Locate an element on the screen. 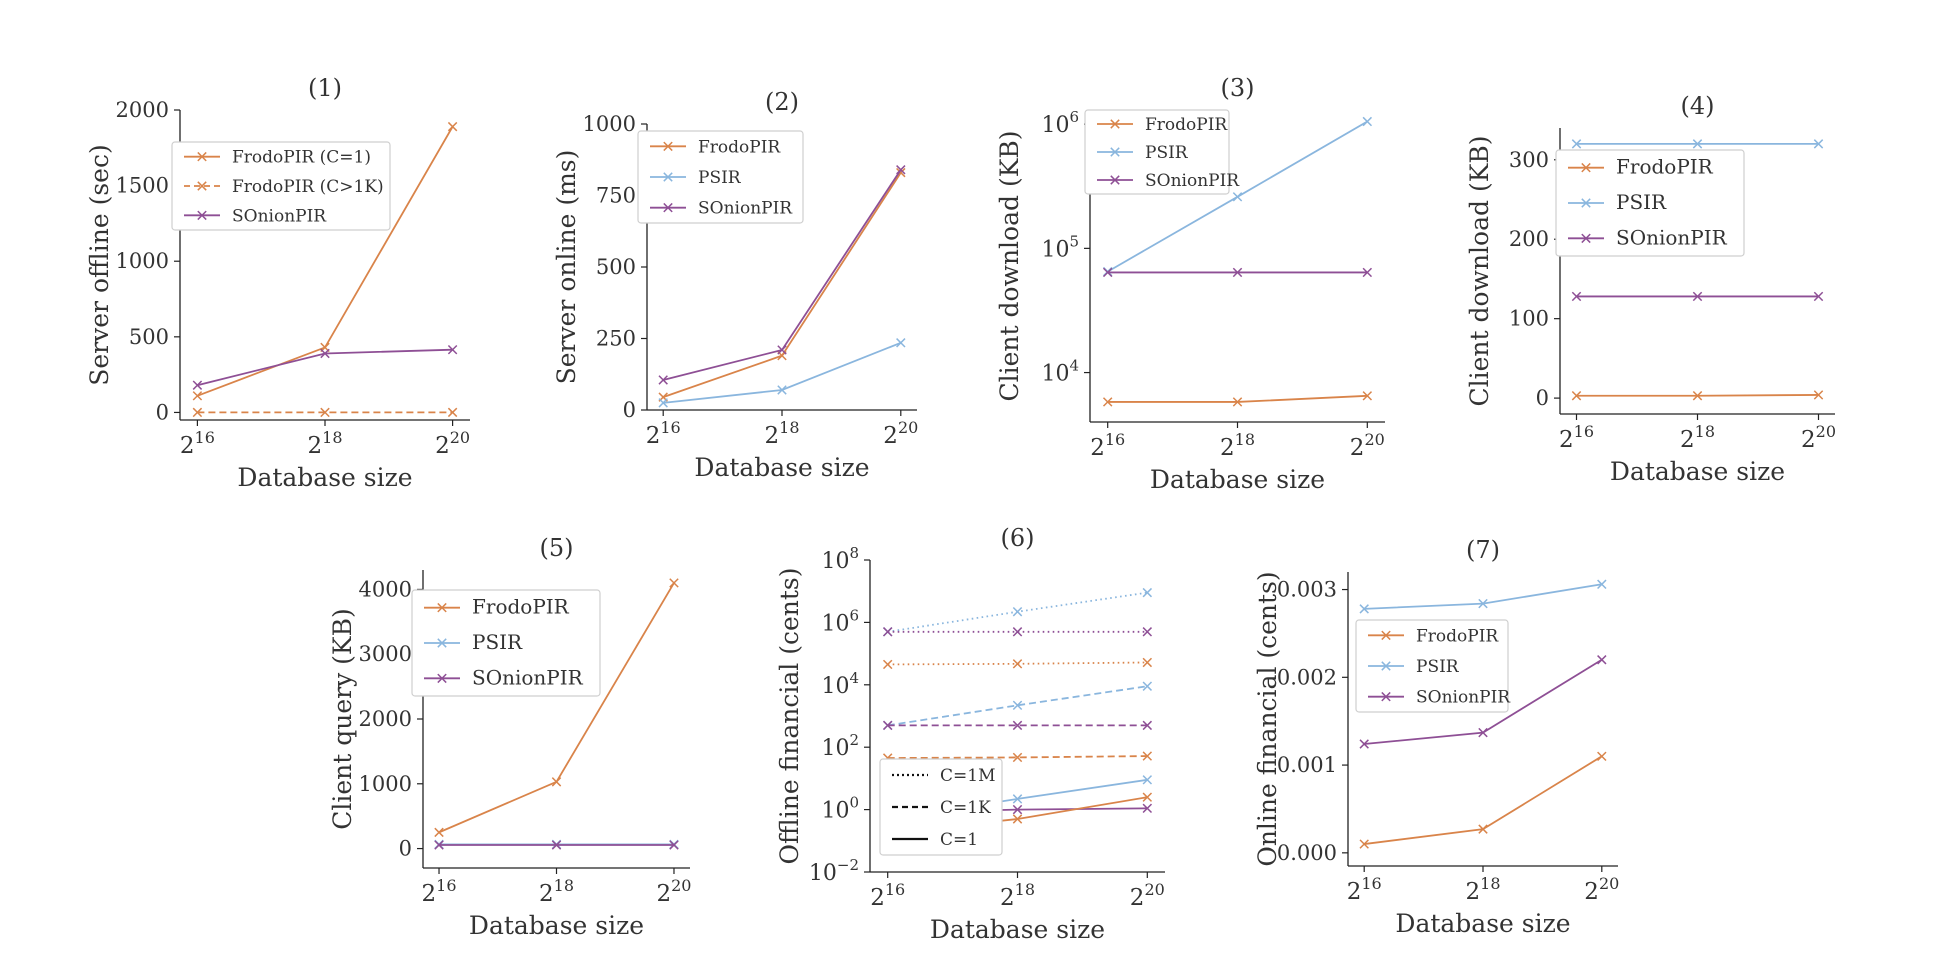  series-sonionpir-c-1k is located at coordinates (1017, 725).